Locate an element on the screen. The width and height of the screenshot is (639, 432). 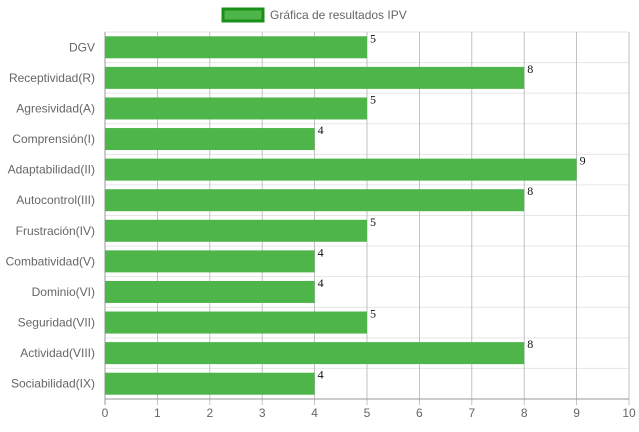
category-label: Receptividad(R) is located at coordinates (52, 78).